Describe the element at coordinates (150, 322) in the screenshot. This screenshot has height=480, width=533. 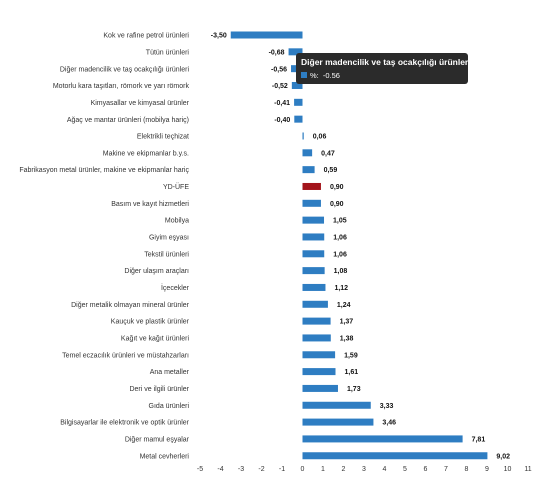
I see `category-label: Kauçuk ve plastik ürünler` at that location.